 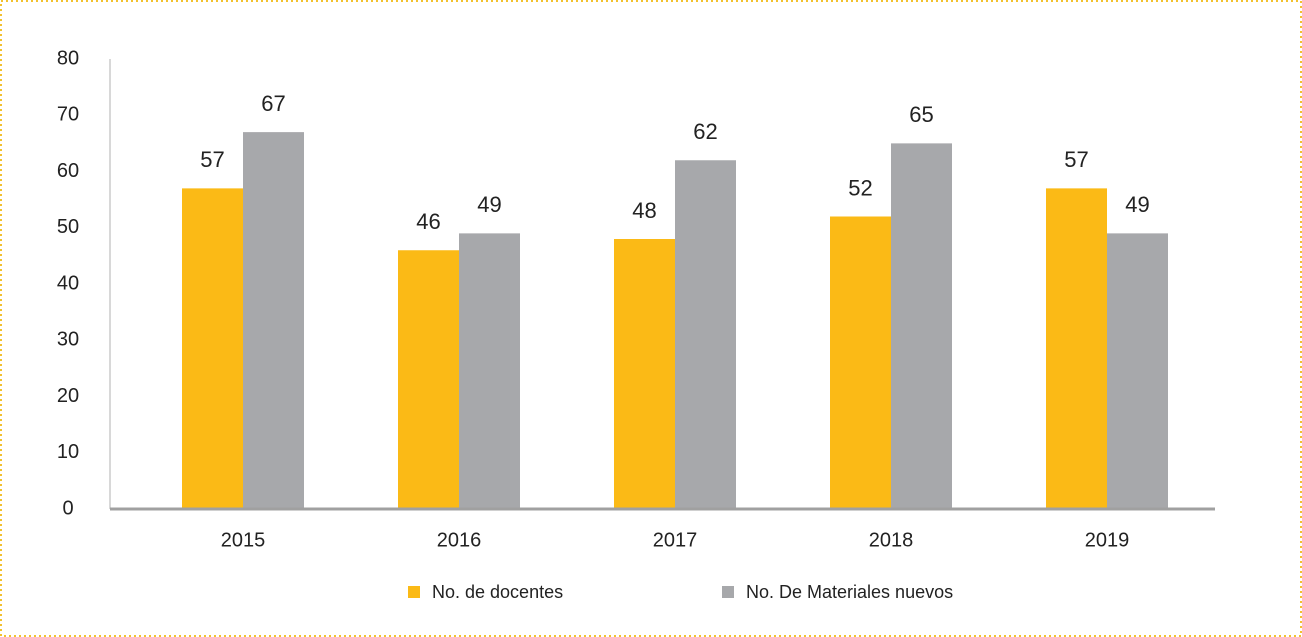 What do you see at coordinates (459, 540) in the screenshot?
I see `x-tick-label: 2016` at bounding box center [459, 540].